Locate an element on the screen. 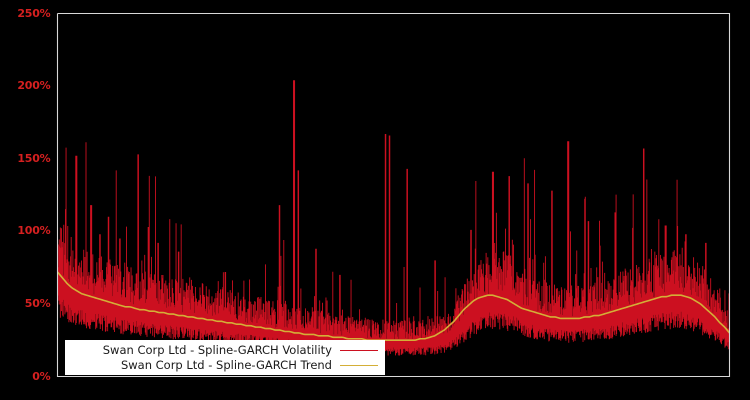 Image resolution: width=750 pixels, height=400 pixels. legend-item-volatility: Swan Corp Ltd - Spline-GARCH Volatility is located at coordinates (224, 350).